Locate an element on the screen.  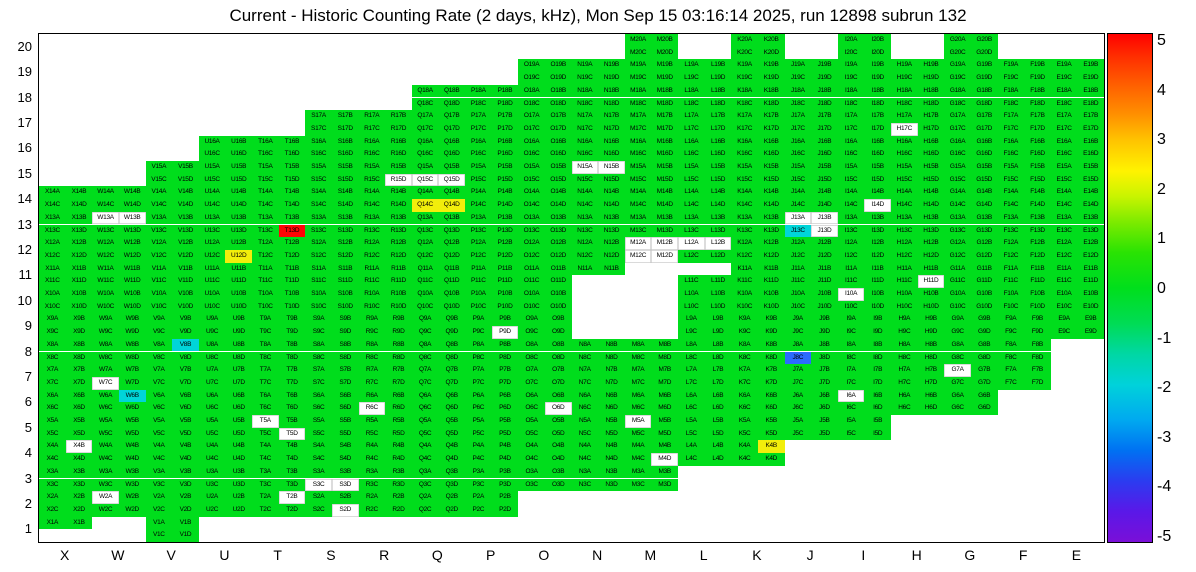
grid-cell: Q8B is located at coordinates (451, 345).